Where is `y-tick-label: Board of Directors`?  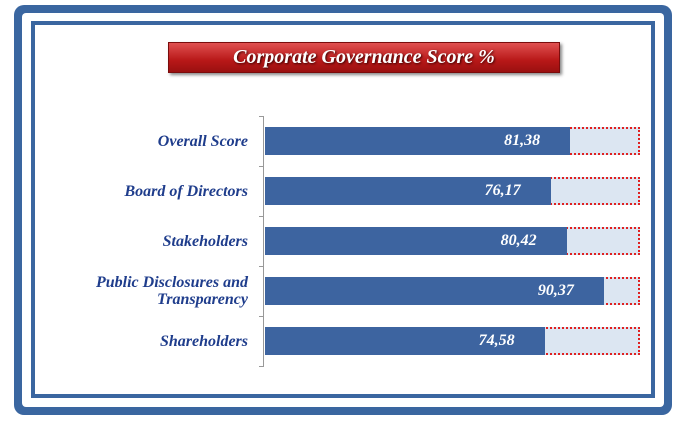
y-tick-label: Board of Directors is located at coordinates (186, 191).